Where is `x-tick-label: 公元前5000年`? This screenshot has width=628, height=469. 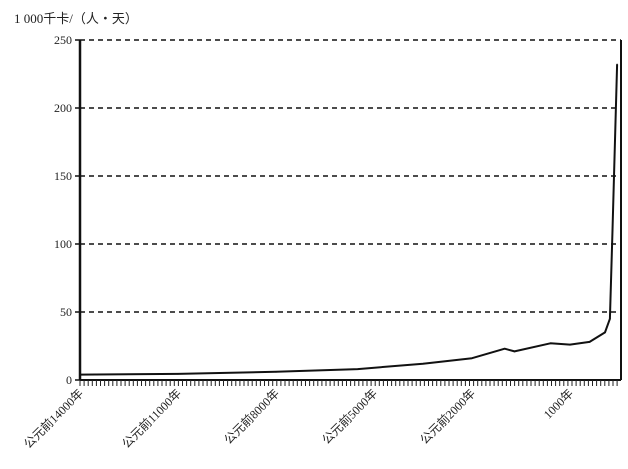
x-tick-label: 公元前5000年 is located at coordinates (350, 417).